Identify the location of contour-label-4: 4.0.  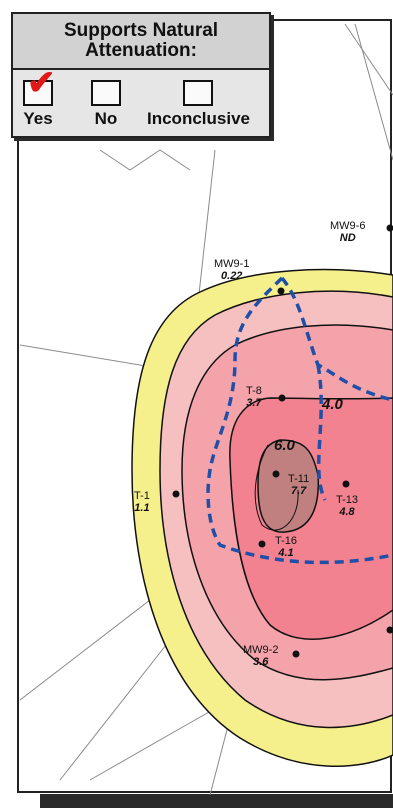
(332, 404).